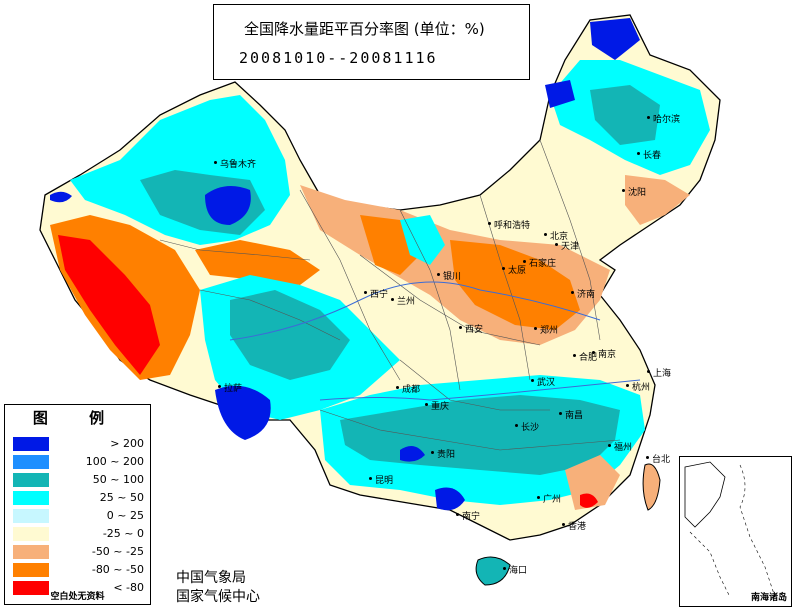 This screenshot has height=610, width=795. I want to click on city-kunming: 昆明, so click(380, 479).